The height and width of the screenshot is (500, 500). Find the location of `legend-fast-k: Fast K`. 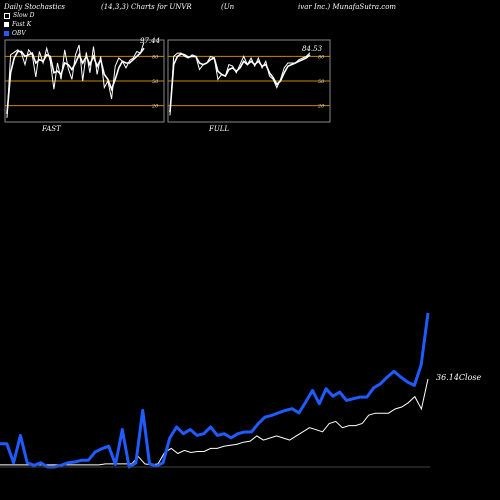

legend-fast-k: Fast K is located at coordinates (17, 24).